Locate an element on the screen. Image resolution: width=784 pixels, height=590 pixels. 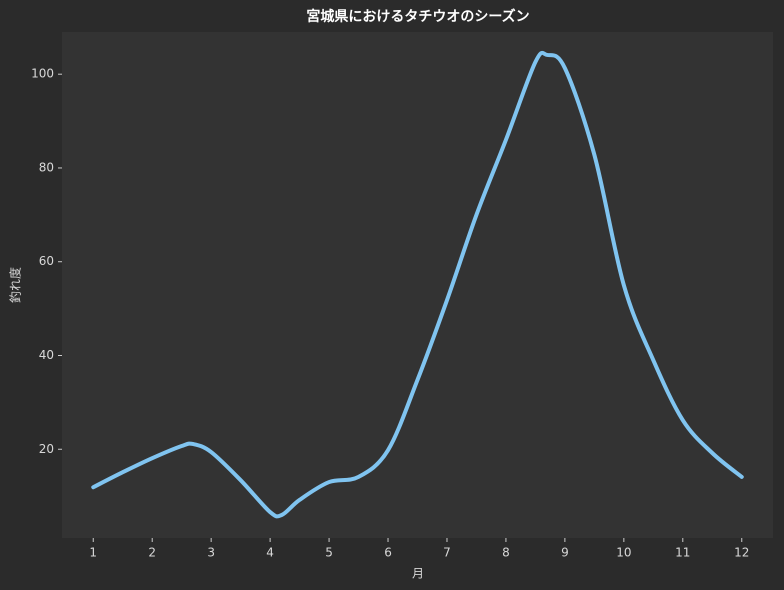
x-tick-label: 12 is located at coordinates (741, 553).